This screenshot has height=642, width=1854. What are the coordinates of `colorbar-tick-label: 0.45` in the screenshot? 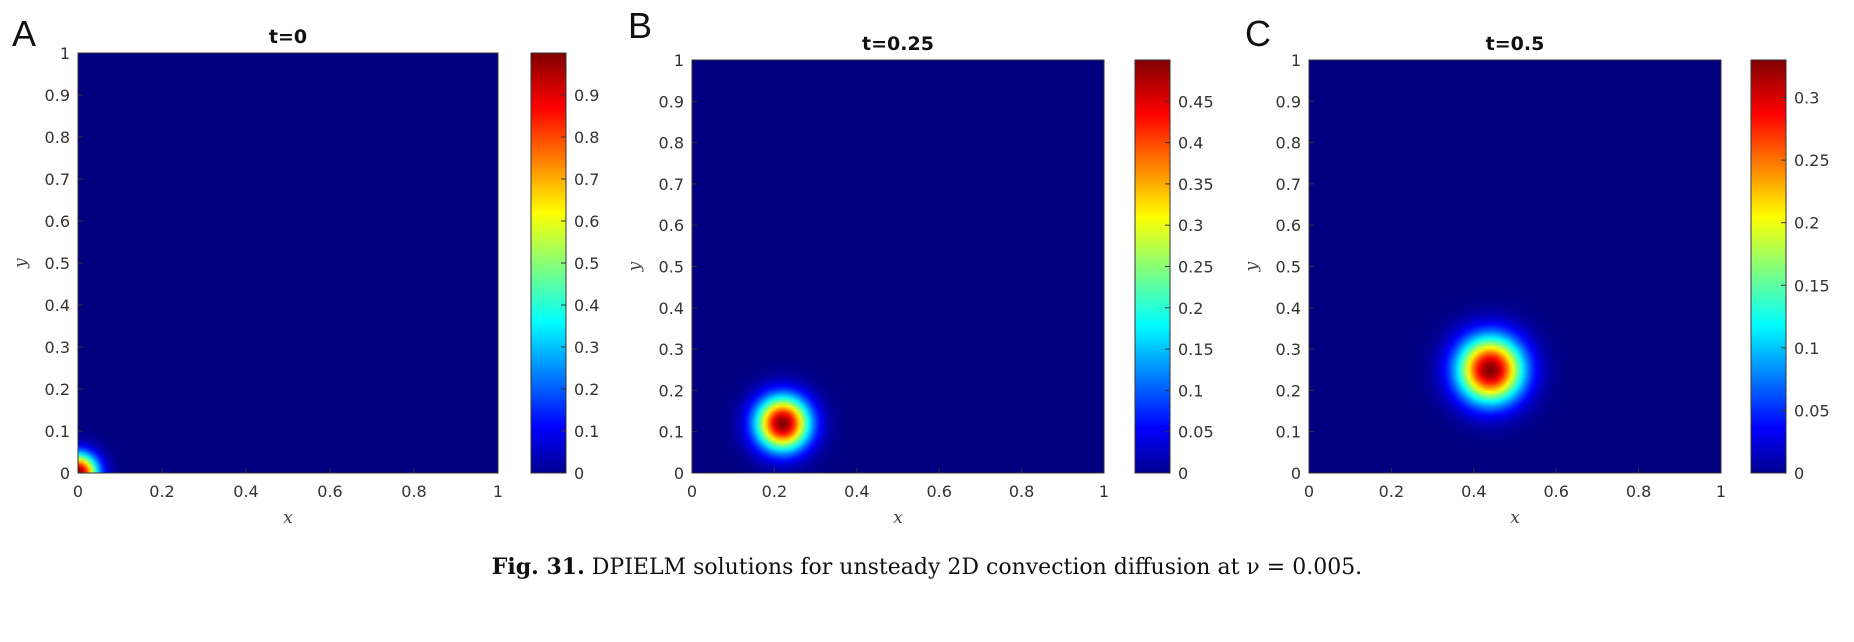 It's located at (1196, 101).